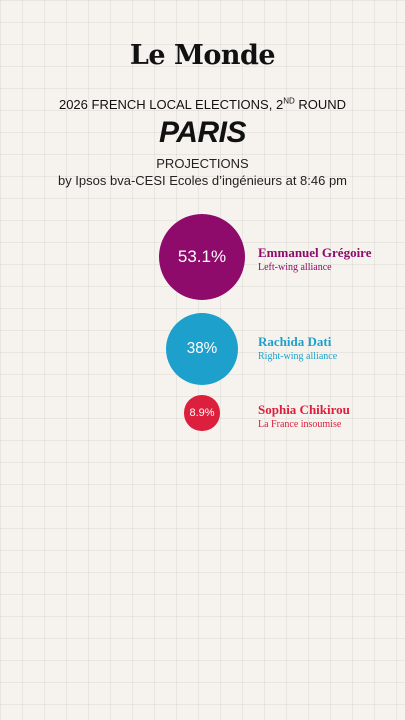 This screenshot has height=720, width=405. What do you see at coordinates (315, 252) in the screenshot?
I see `candidate-name: Emmanuel Grégoire` at bounding box center [315, 252].